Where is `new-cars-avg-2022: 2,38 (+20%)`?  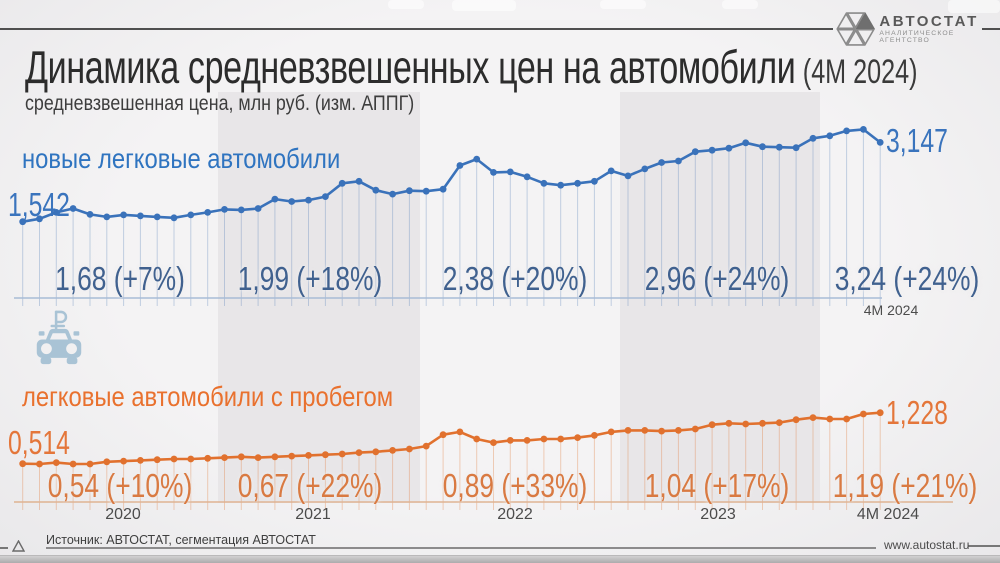
new-cars-avg-2022: 2,38 (+20%) is located at coordinates (515, 278).